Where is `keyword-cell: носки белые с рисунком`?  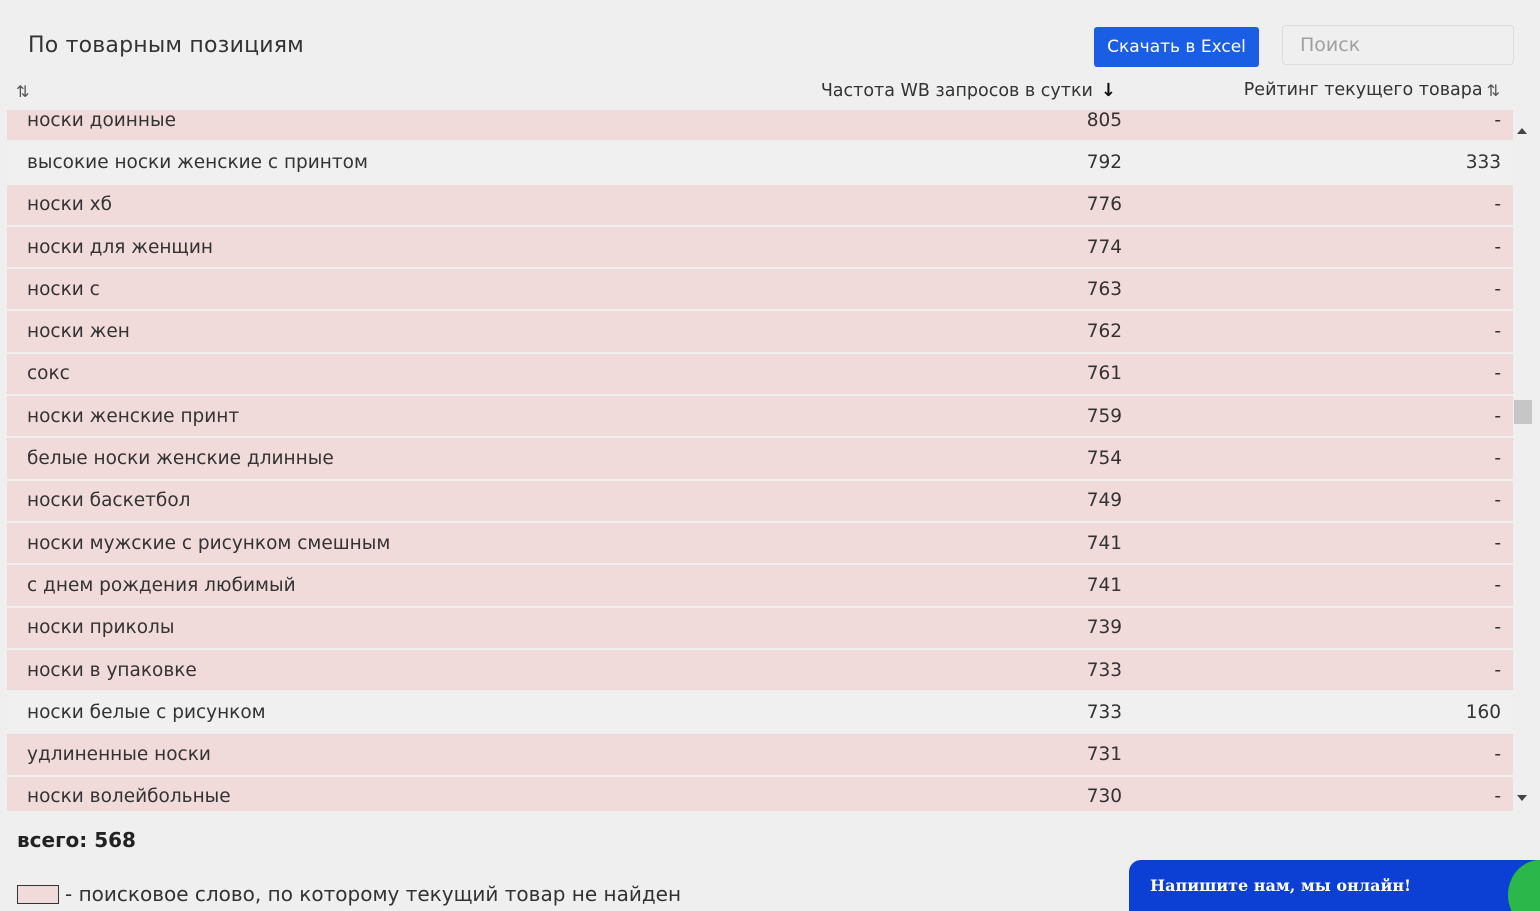 keyword-cell: носки белые с рисунком is located at coordinates (146, 712).